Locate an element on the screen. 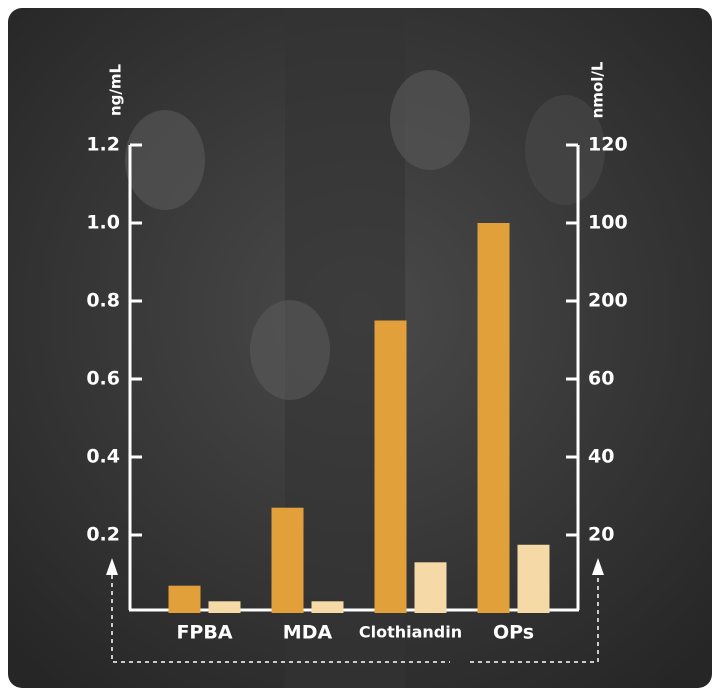 This screenshot has height=700, width=720. dashed-connector is located at coordinates (355, 619).